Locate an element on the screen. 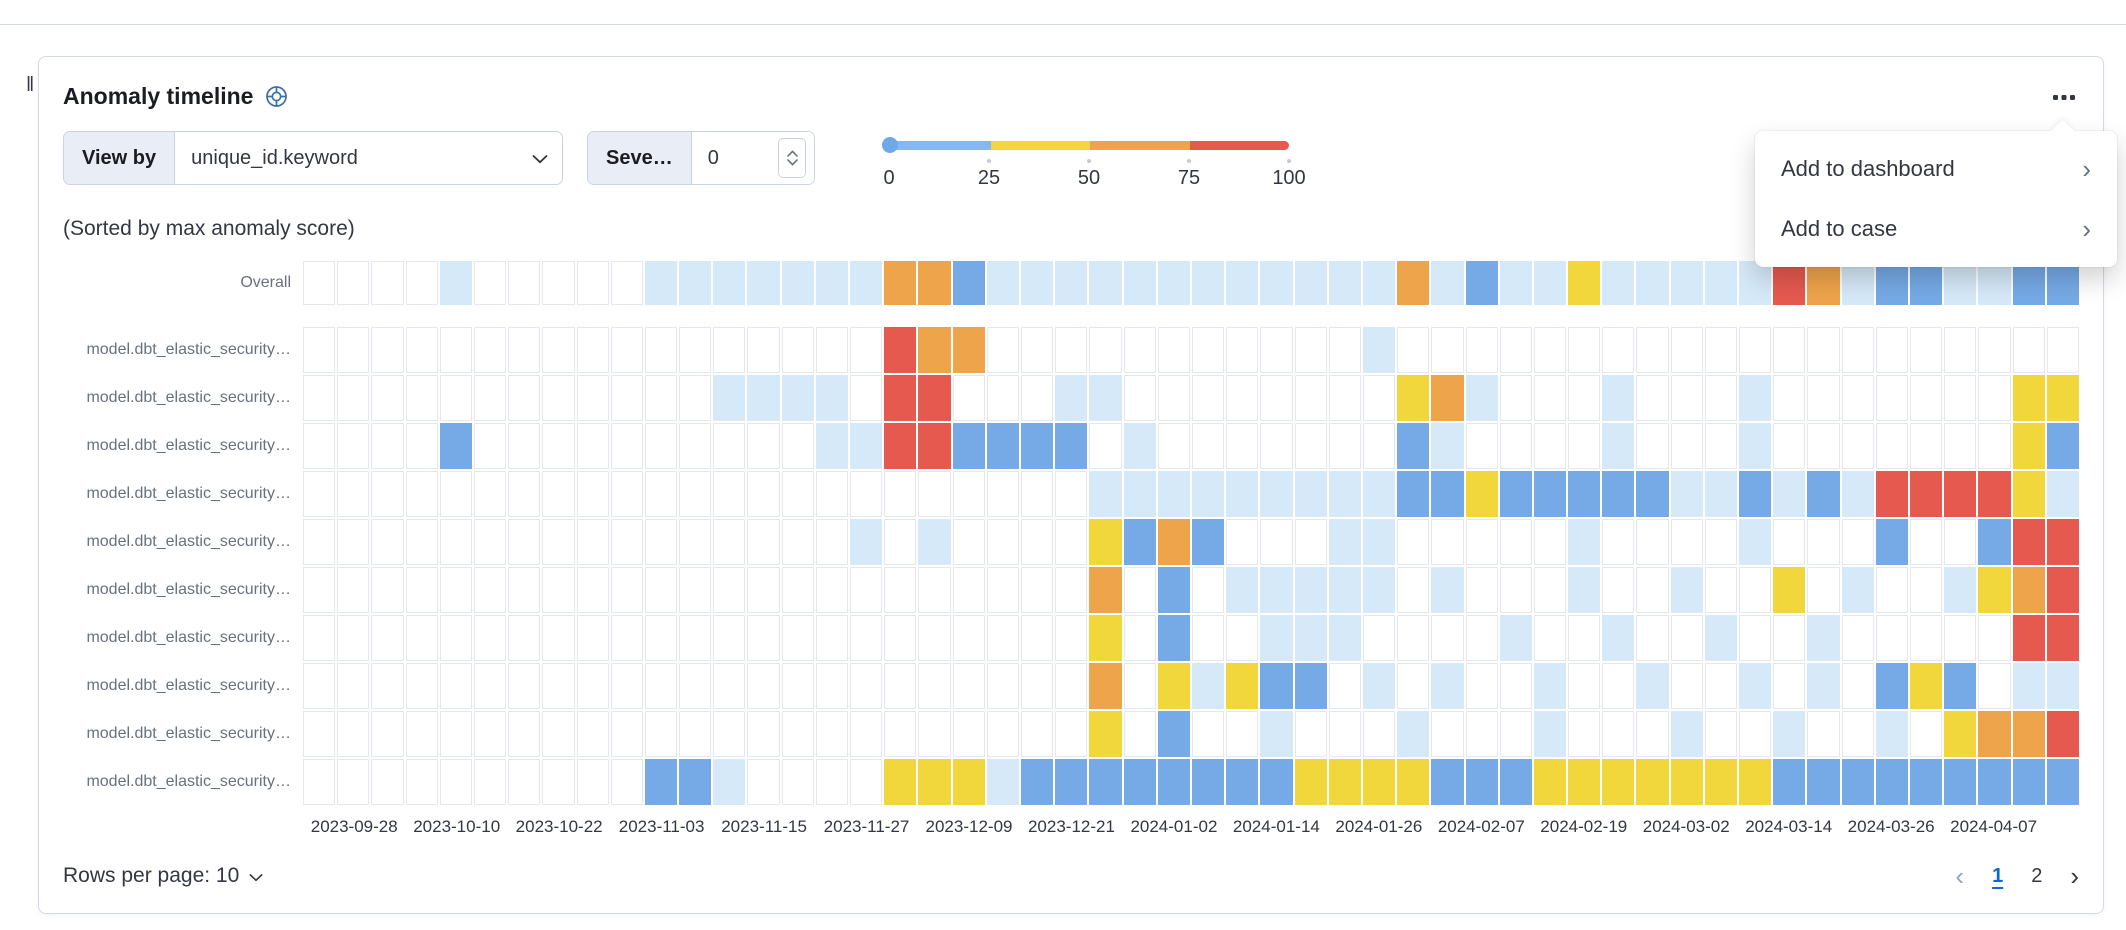 The image size is (2126, 930). context-menu-item: Add to dashboard › is located at coordinates (1936, 169).